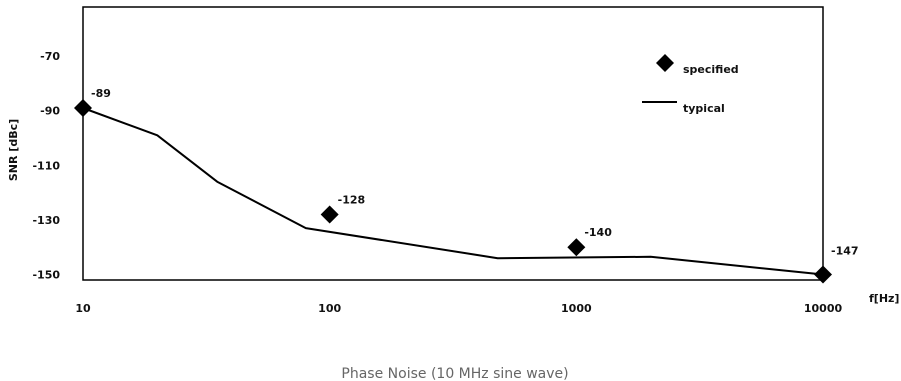 The image size is (901, 381). Describe the element at coordinates (329, 308) in the screenshot. I see `x-tick-label: 100` at that location.